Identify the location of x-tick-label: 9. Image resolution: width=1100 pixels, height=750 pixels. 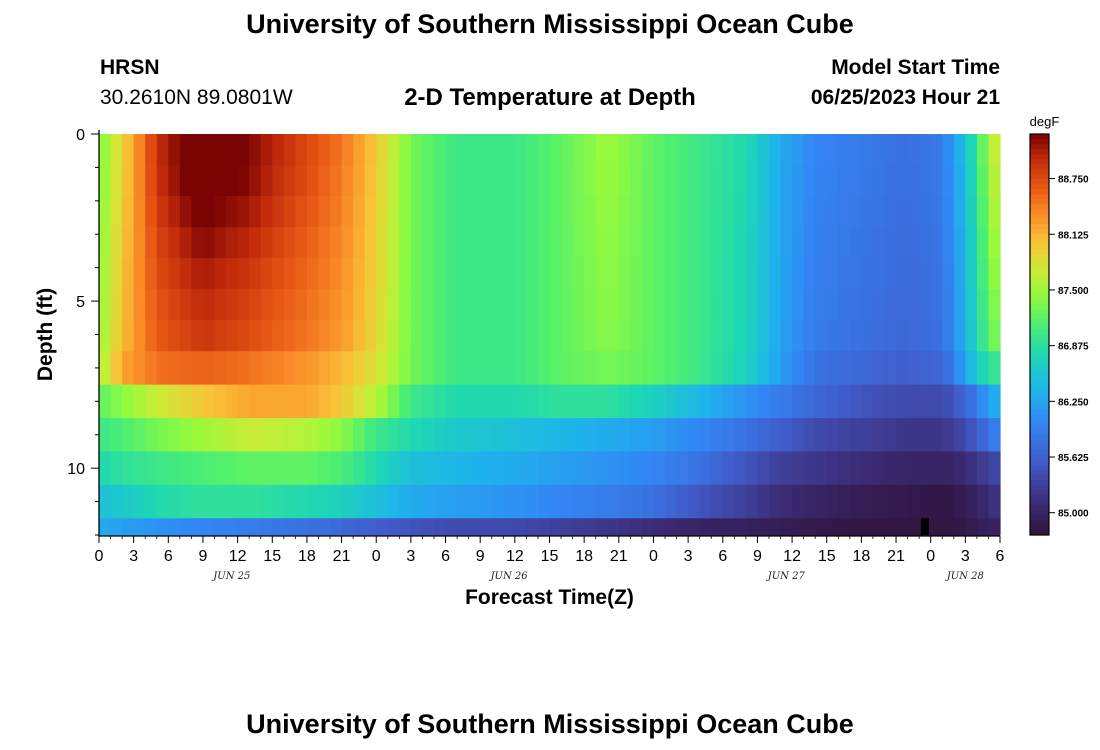
(757, 556).